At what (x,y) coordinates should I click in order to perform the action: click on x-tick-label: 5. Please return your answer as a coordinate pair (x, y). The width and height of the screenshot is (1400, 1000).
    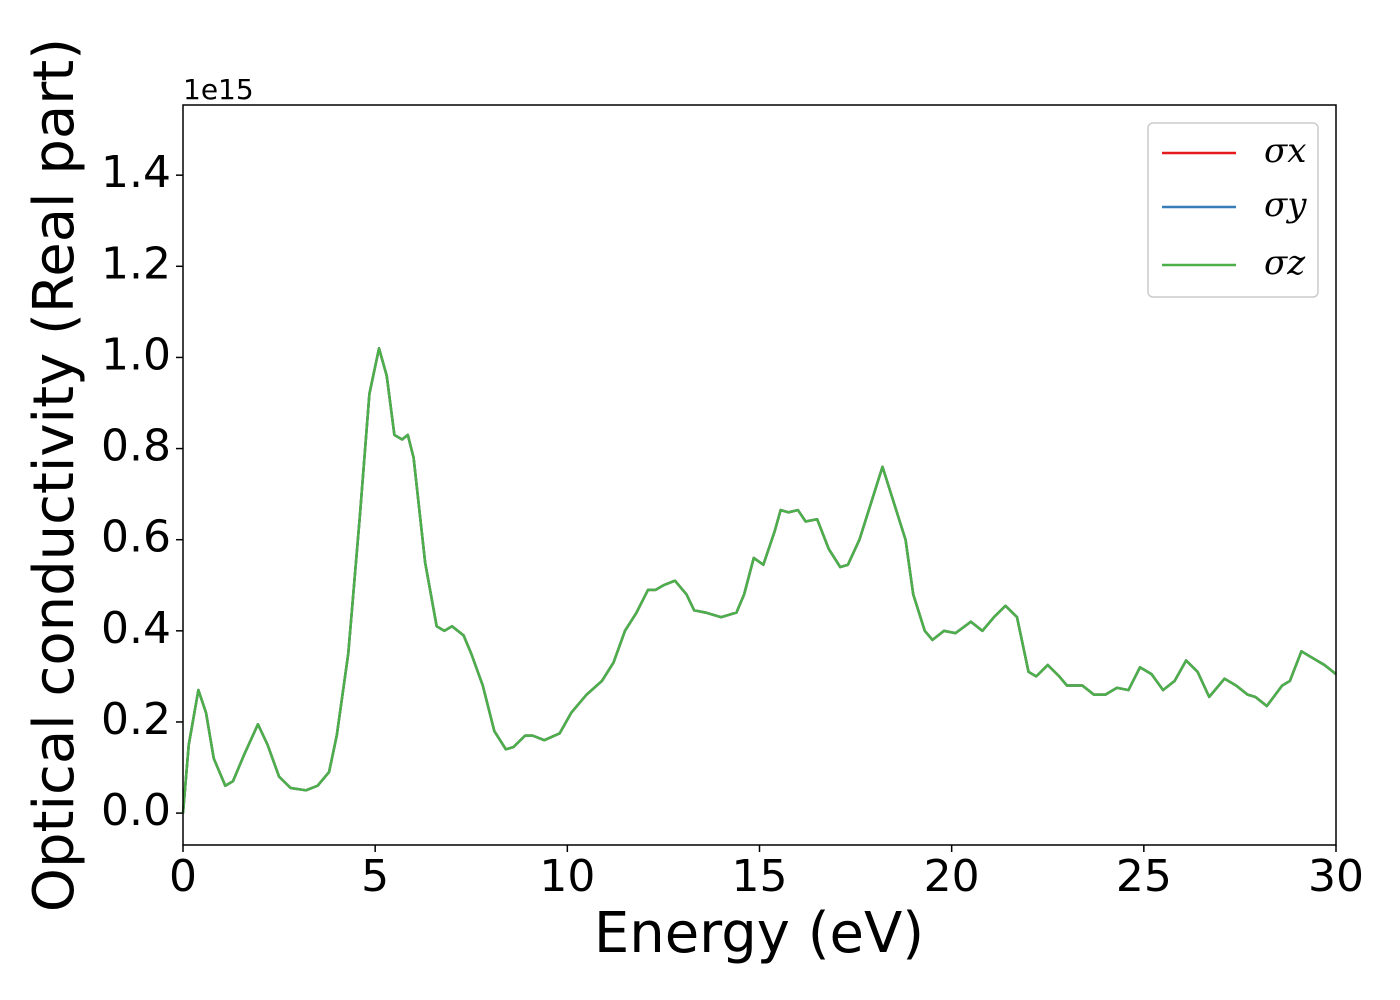
    Looking at the image, I should click on (375, 876).